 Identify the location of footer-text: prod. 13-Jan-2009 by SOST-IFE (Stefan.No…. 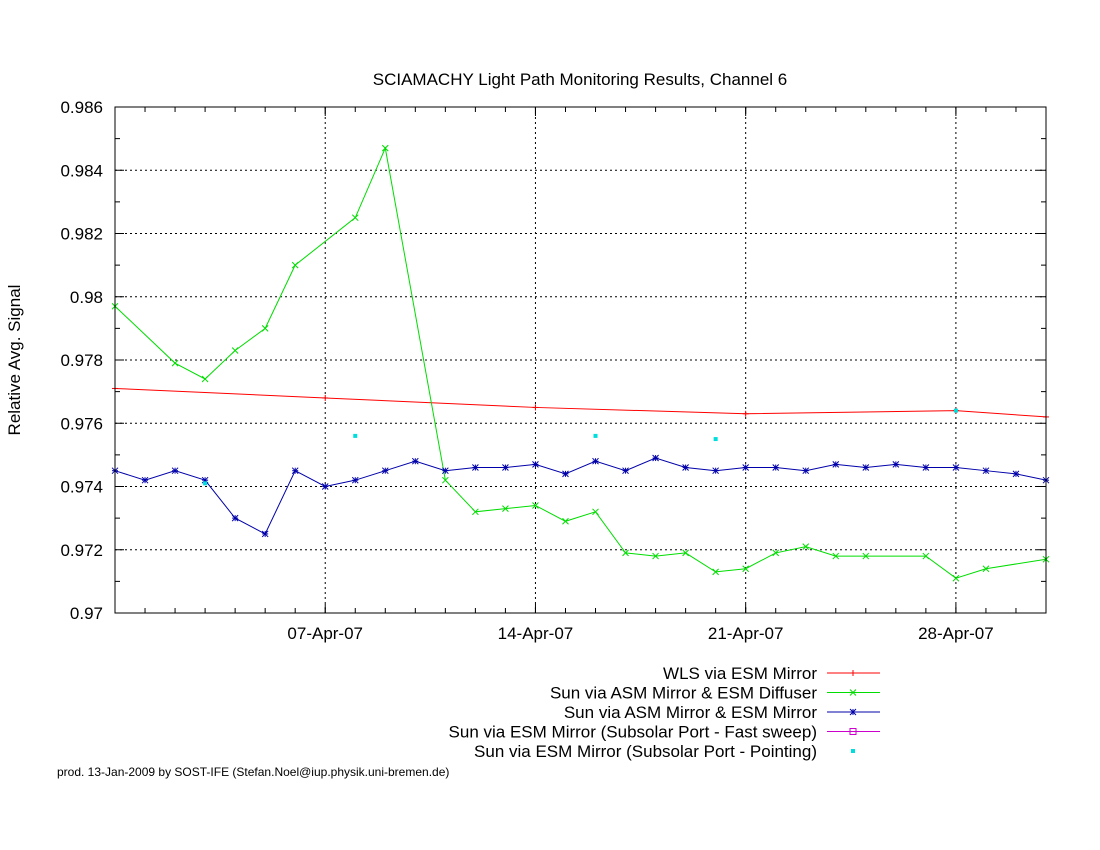
(253, 772).